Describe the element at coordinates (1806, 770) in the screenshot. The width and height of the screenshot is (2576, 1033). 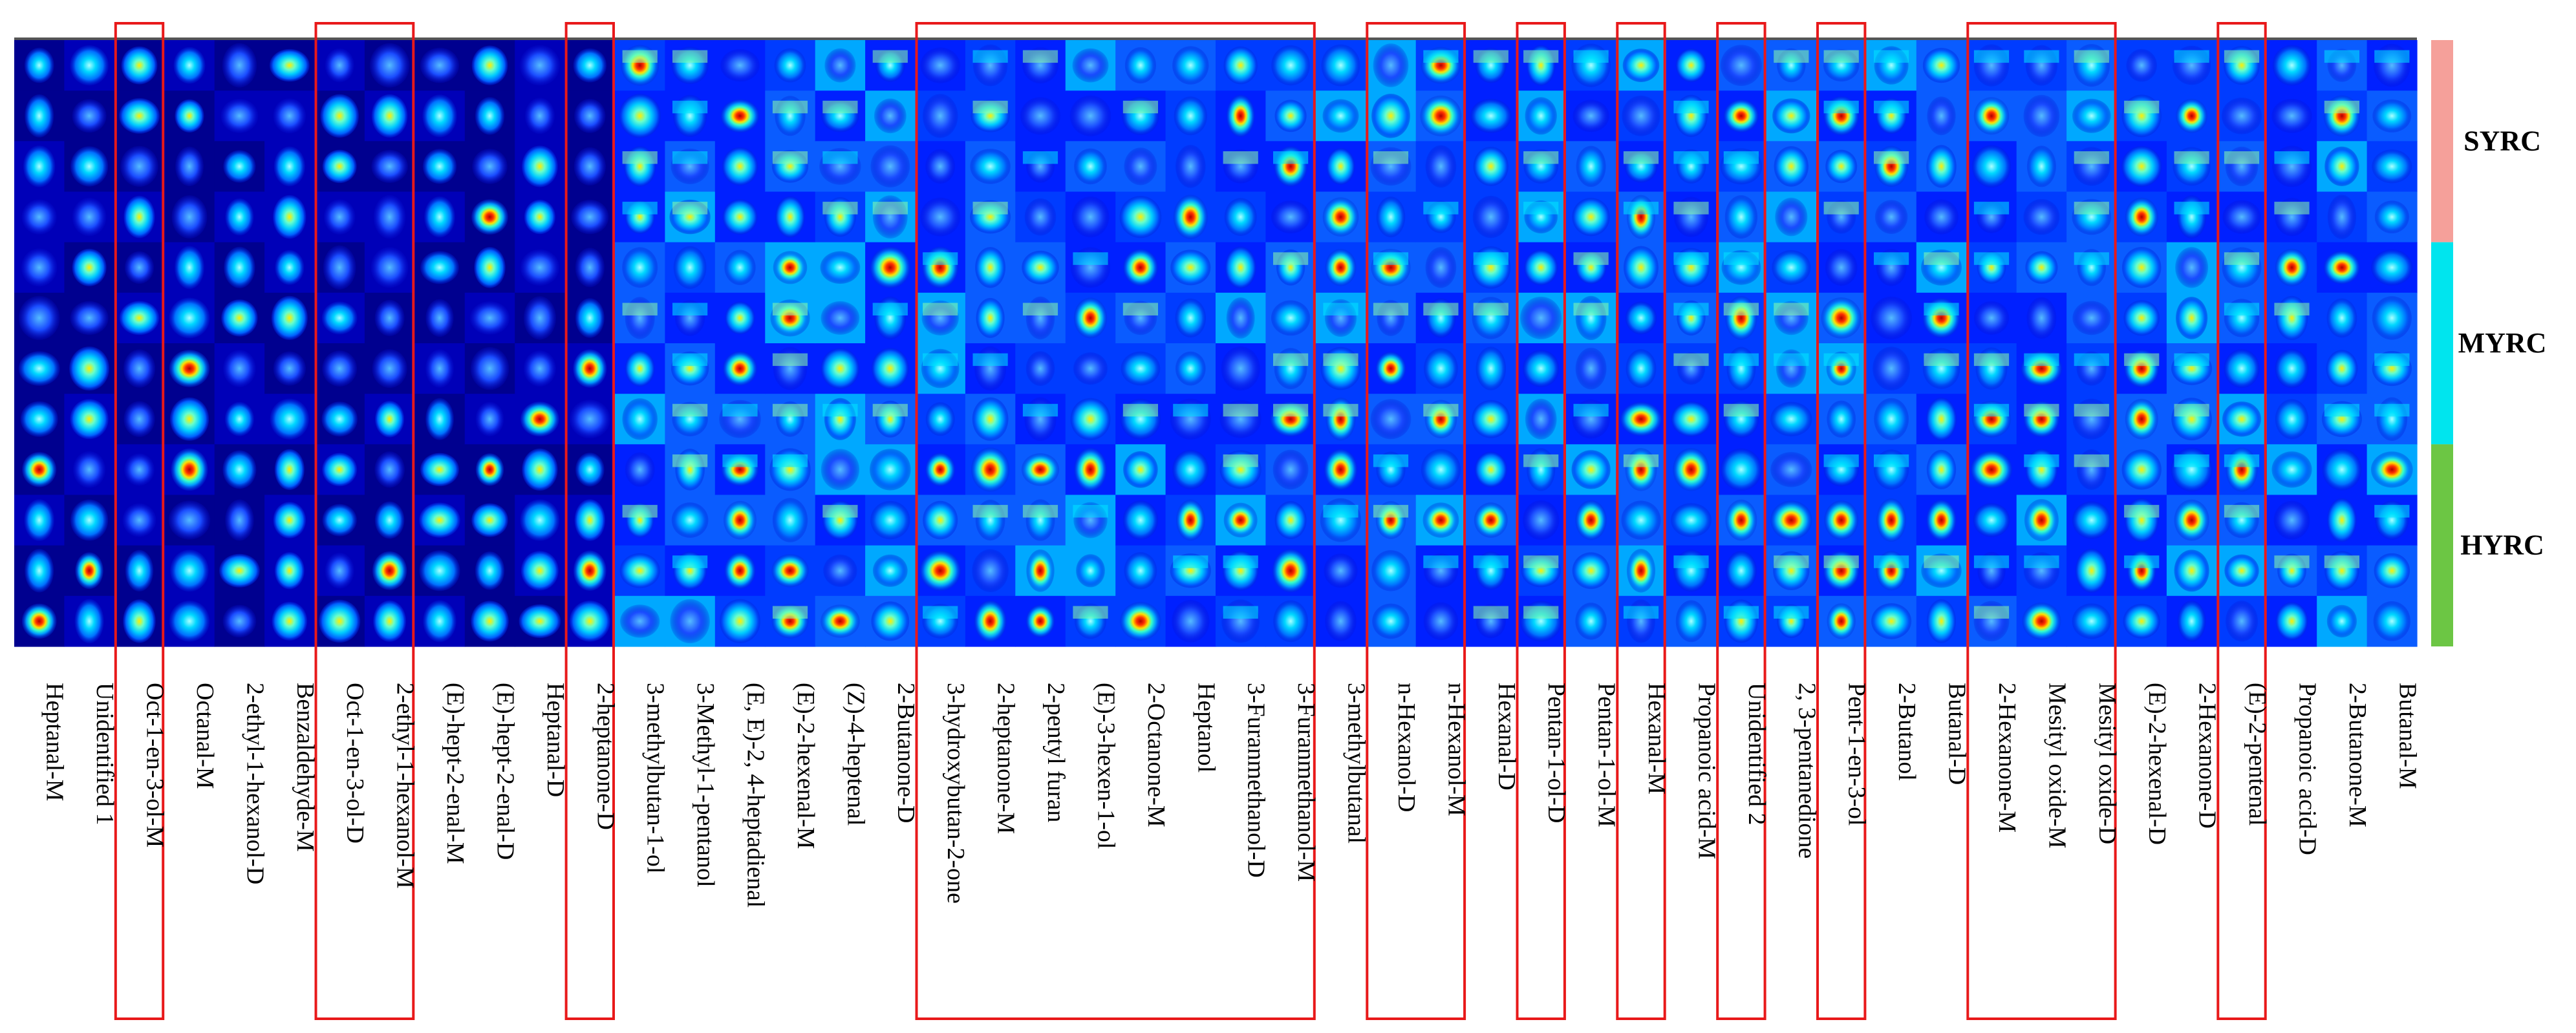
I see `col-label-2-3-pentanedione: 2, 3-pentanedione` at that location.